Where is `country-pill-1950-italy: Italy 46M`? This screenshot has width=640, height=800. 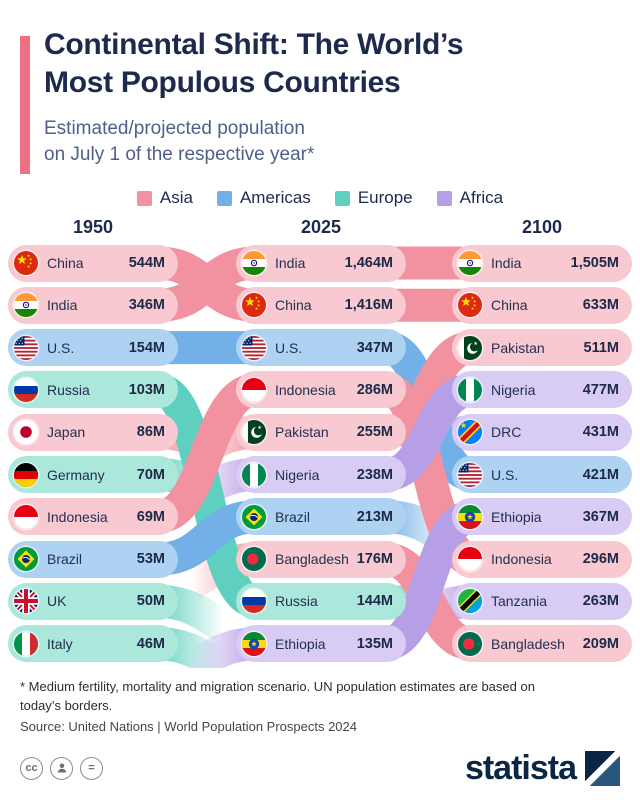
country-pill-1950-italy: Italy 46M is located at coordinates (93, 644).